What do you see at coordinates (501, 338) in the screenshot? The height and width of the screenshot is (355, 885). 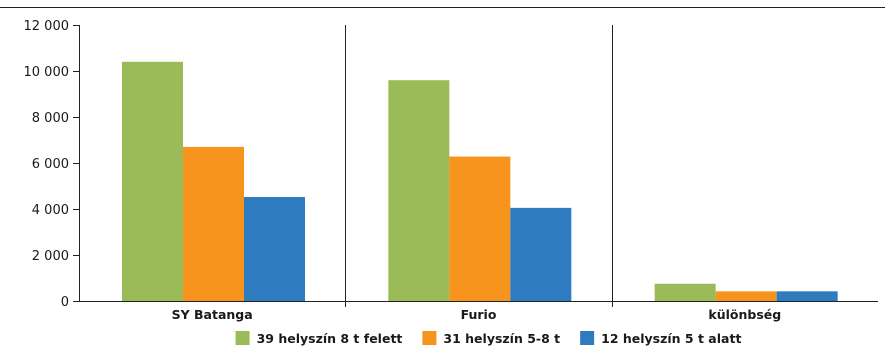 I see `legend-label: 31 helyszín 5-8 t` at bounding box center [501, 338].